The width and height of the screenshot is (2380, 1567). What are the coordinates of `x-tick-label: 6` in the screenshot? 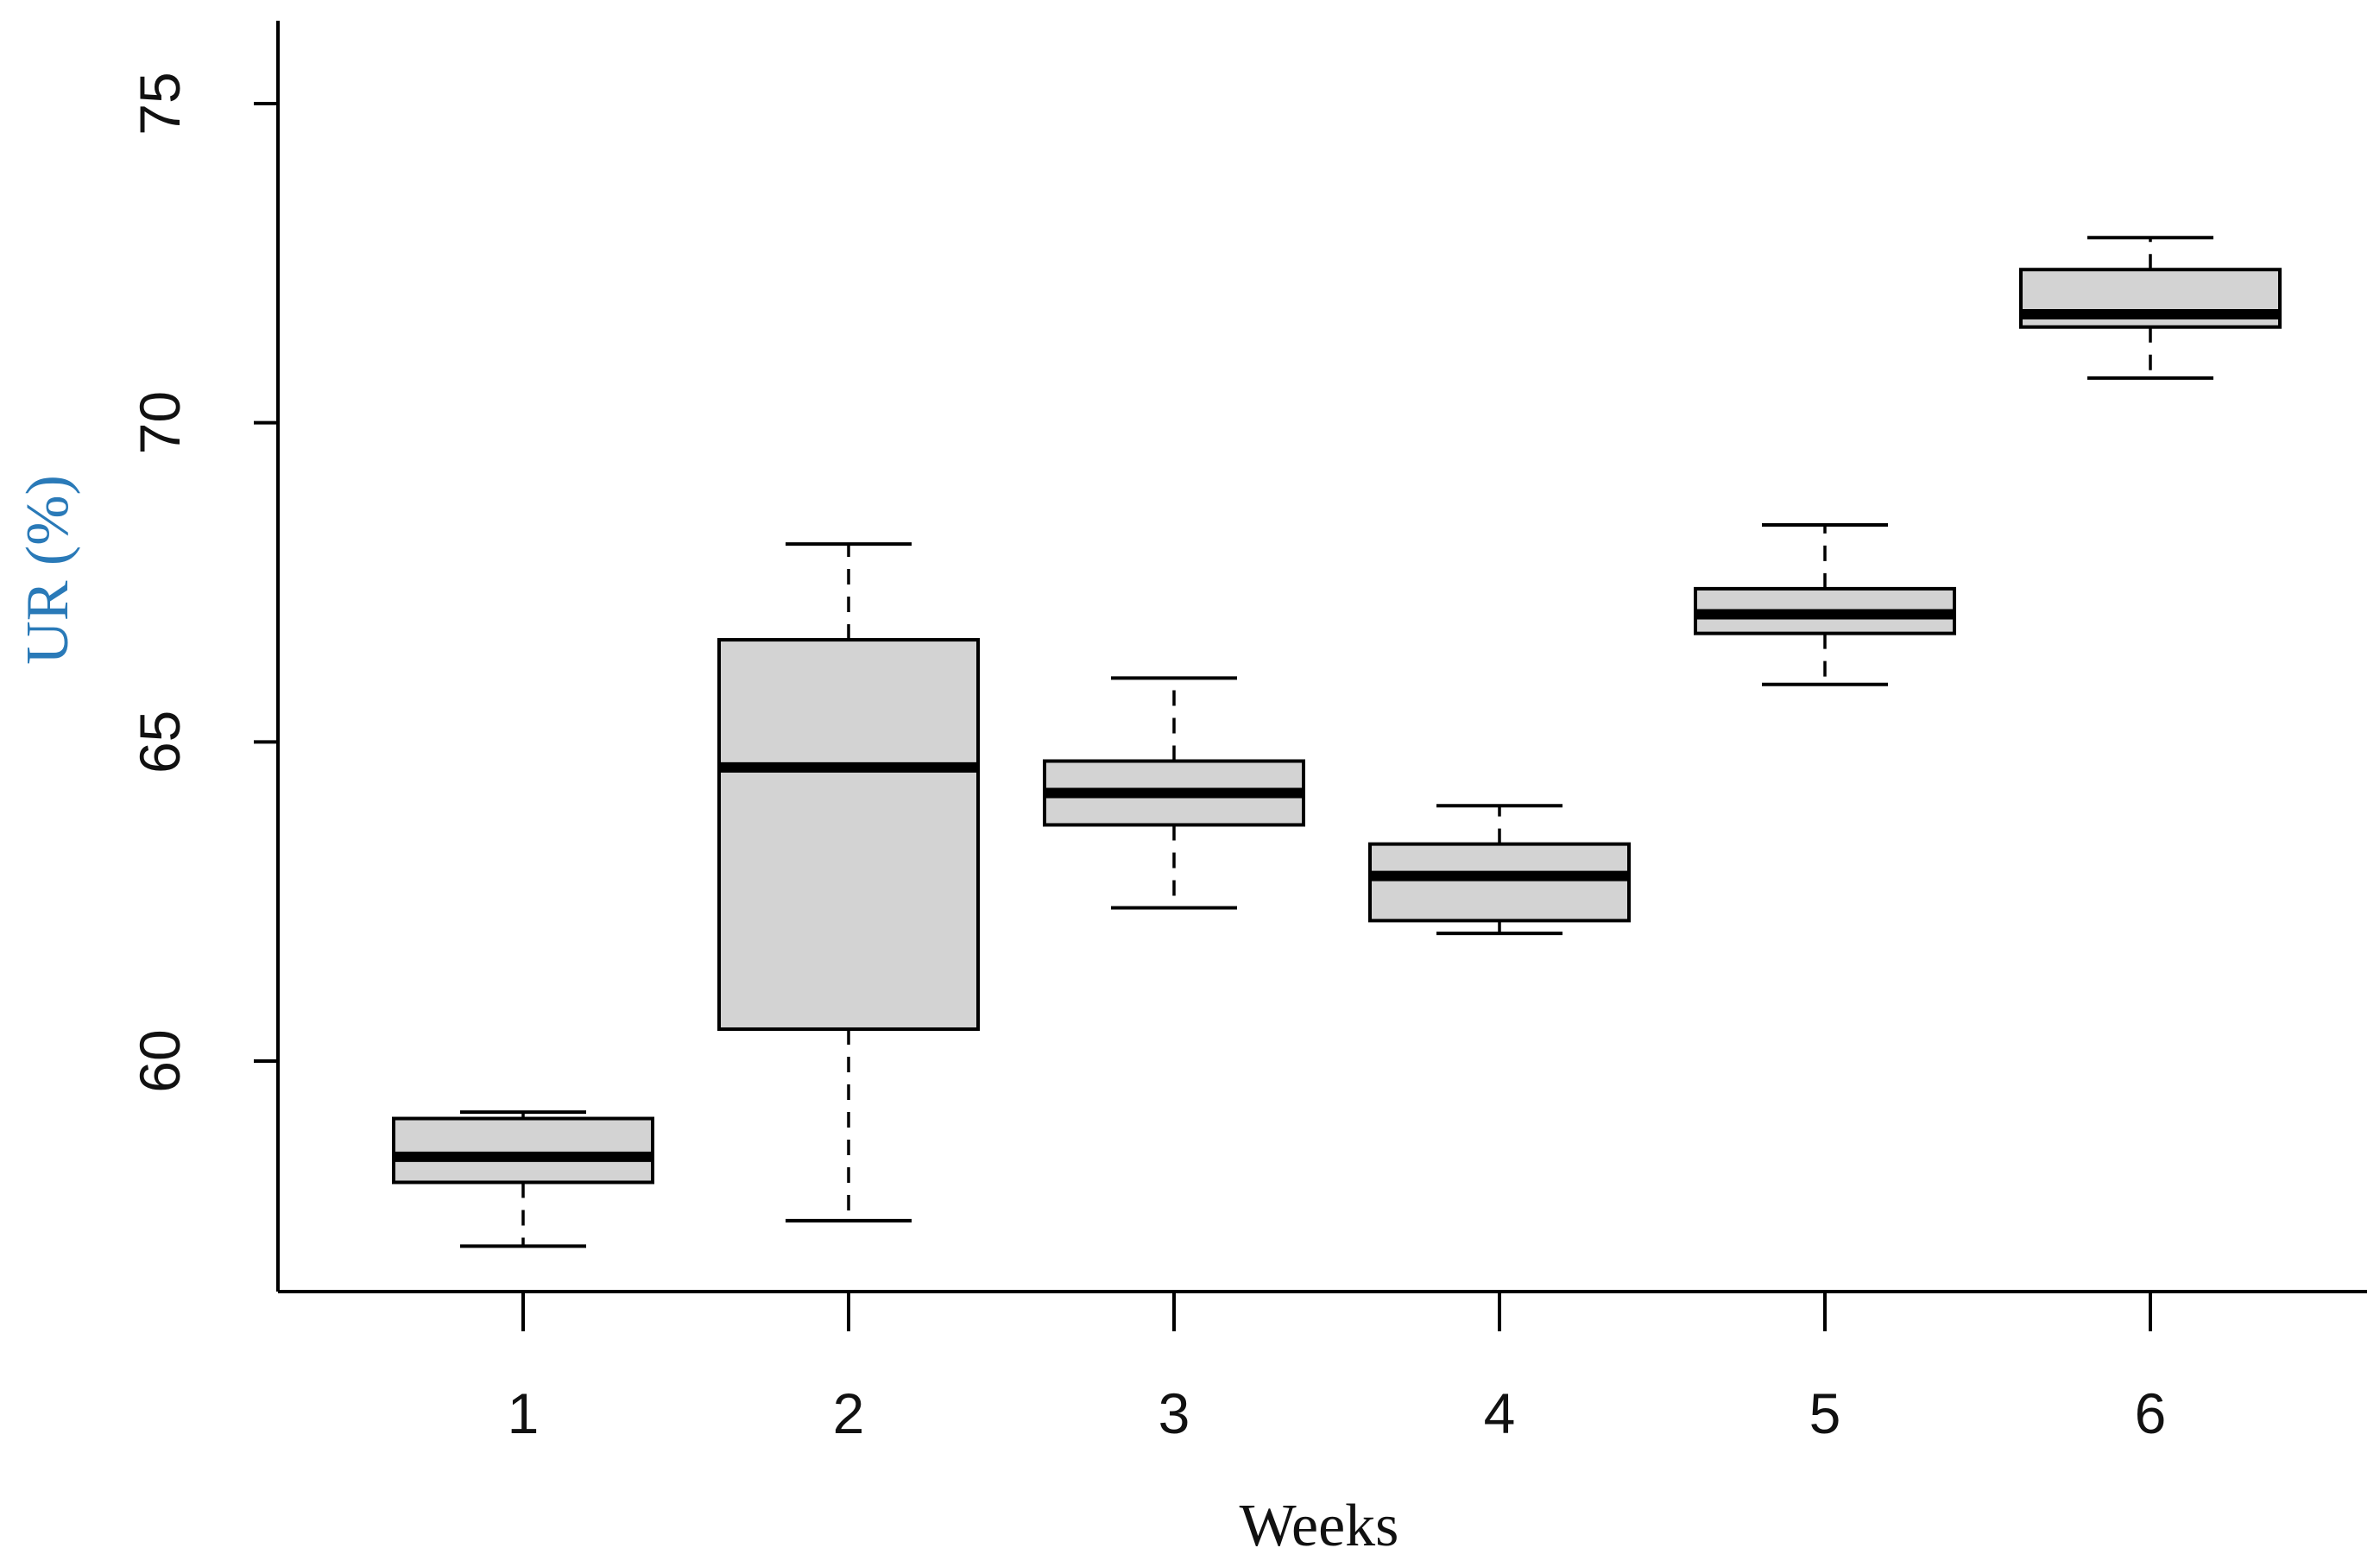 It's located at (2151, 1413).